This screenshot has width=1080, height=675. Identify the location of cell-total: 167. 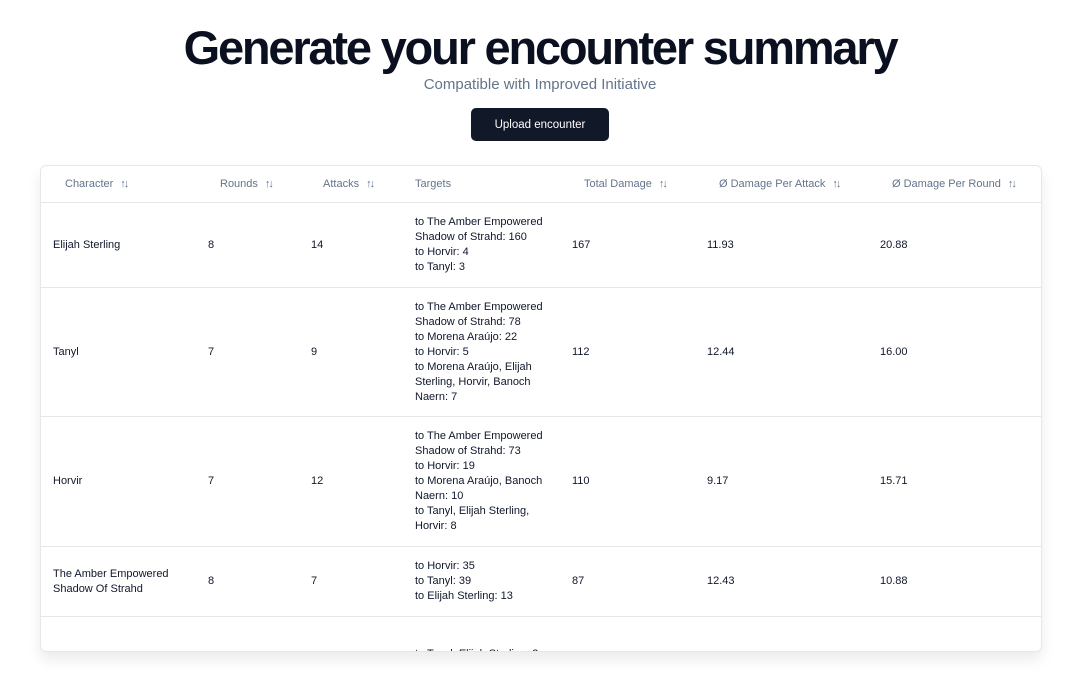
(627, 245).